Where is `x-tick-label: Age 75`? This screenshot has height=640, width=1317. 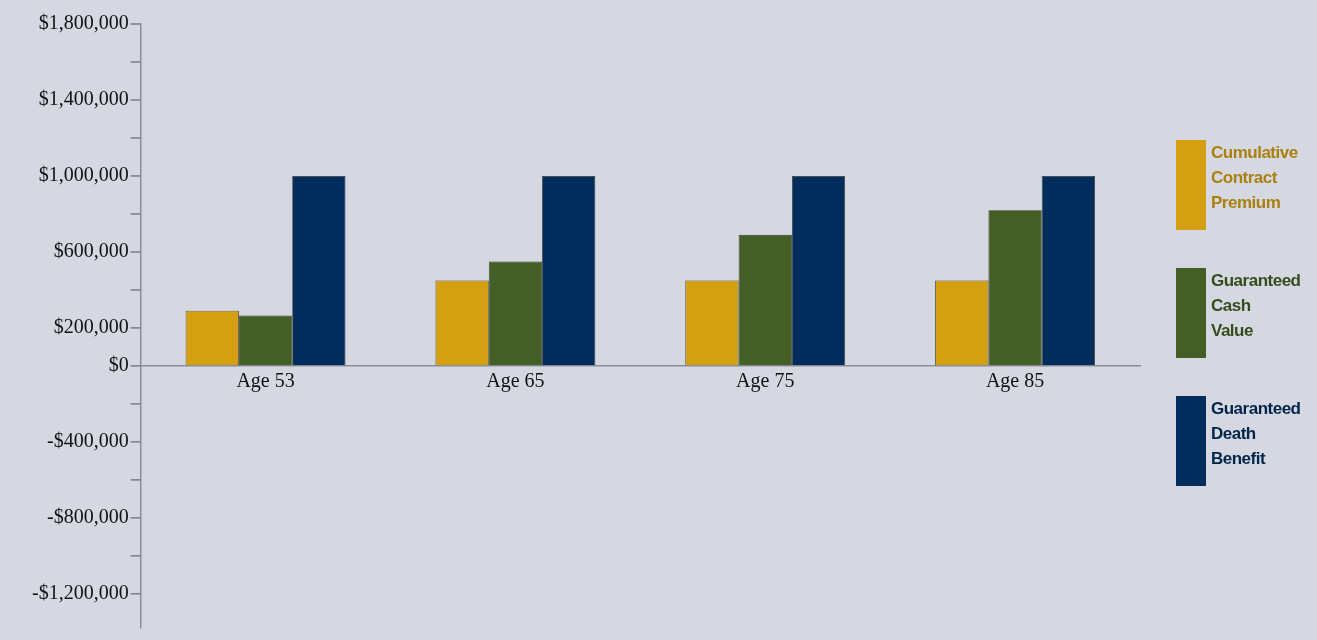 x-tick-label: Age 75 is located at coordinates (765, 381).